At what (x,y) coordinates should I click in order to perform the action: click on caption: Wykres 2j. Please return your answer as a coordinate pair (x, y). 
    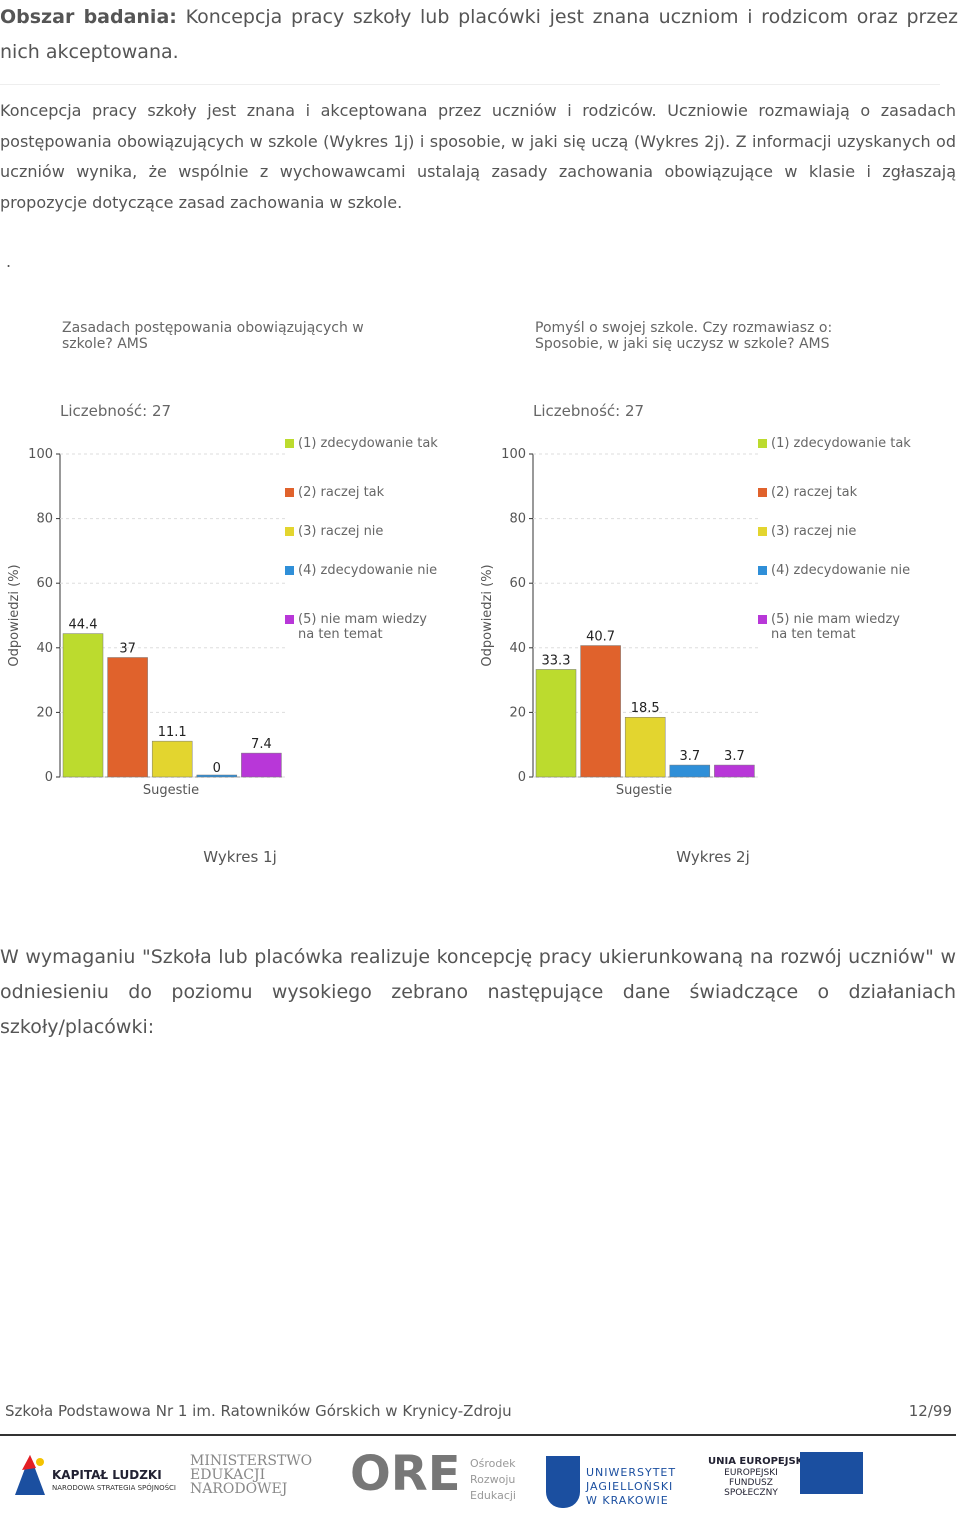
    Looking at the image, I should click on (713, 857).